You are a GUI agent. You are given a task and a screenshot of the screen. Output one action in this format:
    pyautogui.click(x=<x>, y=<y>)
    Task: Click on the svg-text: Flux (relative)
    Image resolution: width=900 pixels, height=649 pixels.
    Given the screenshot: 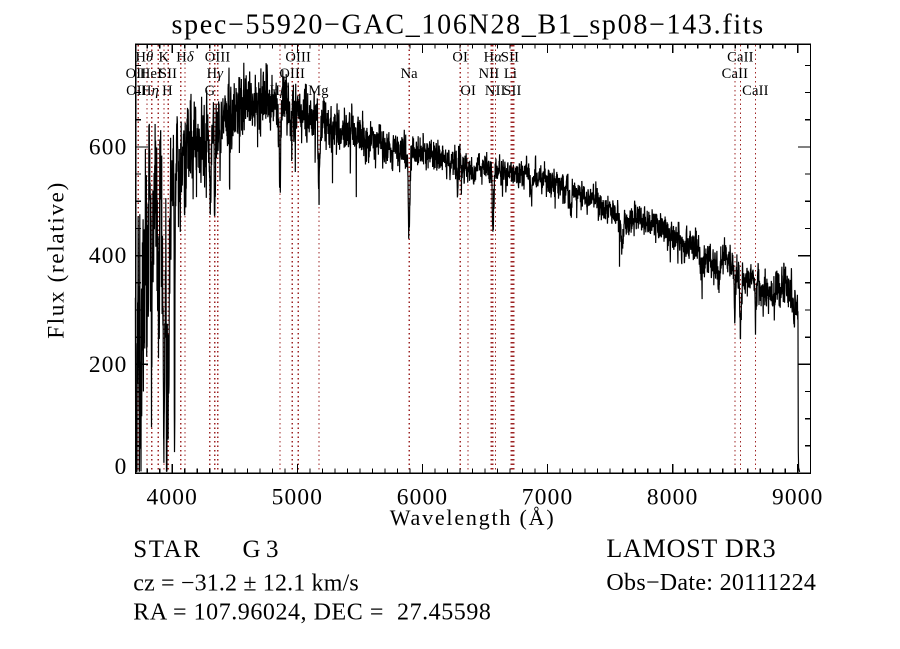 What is the action you would take?
    pyautogui.click(x=56, y=260)
    